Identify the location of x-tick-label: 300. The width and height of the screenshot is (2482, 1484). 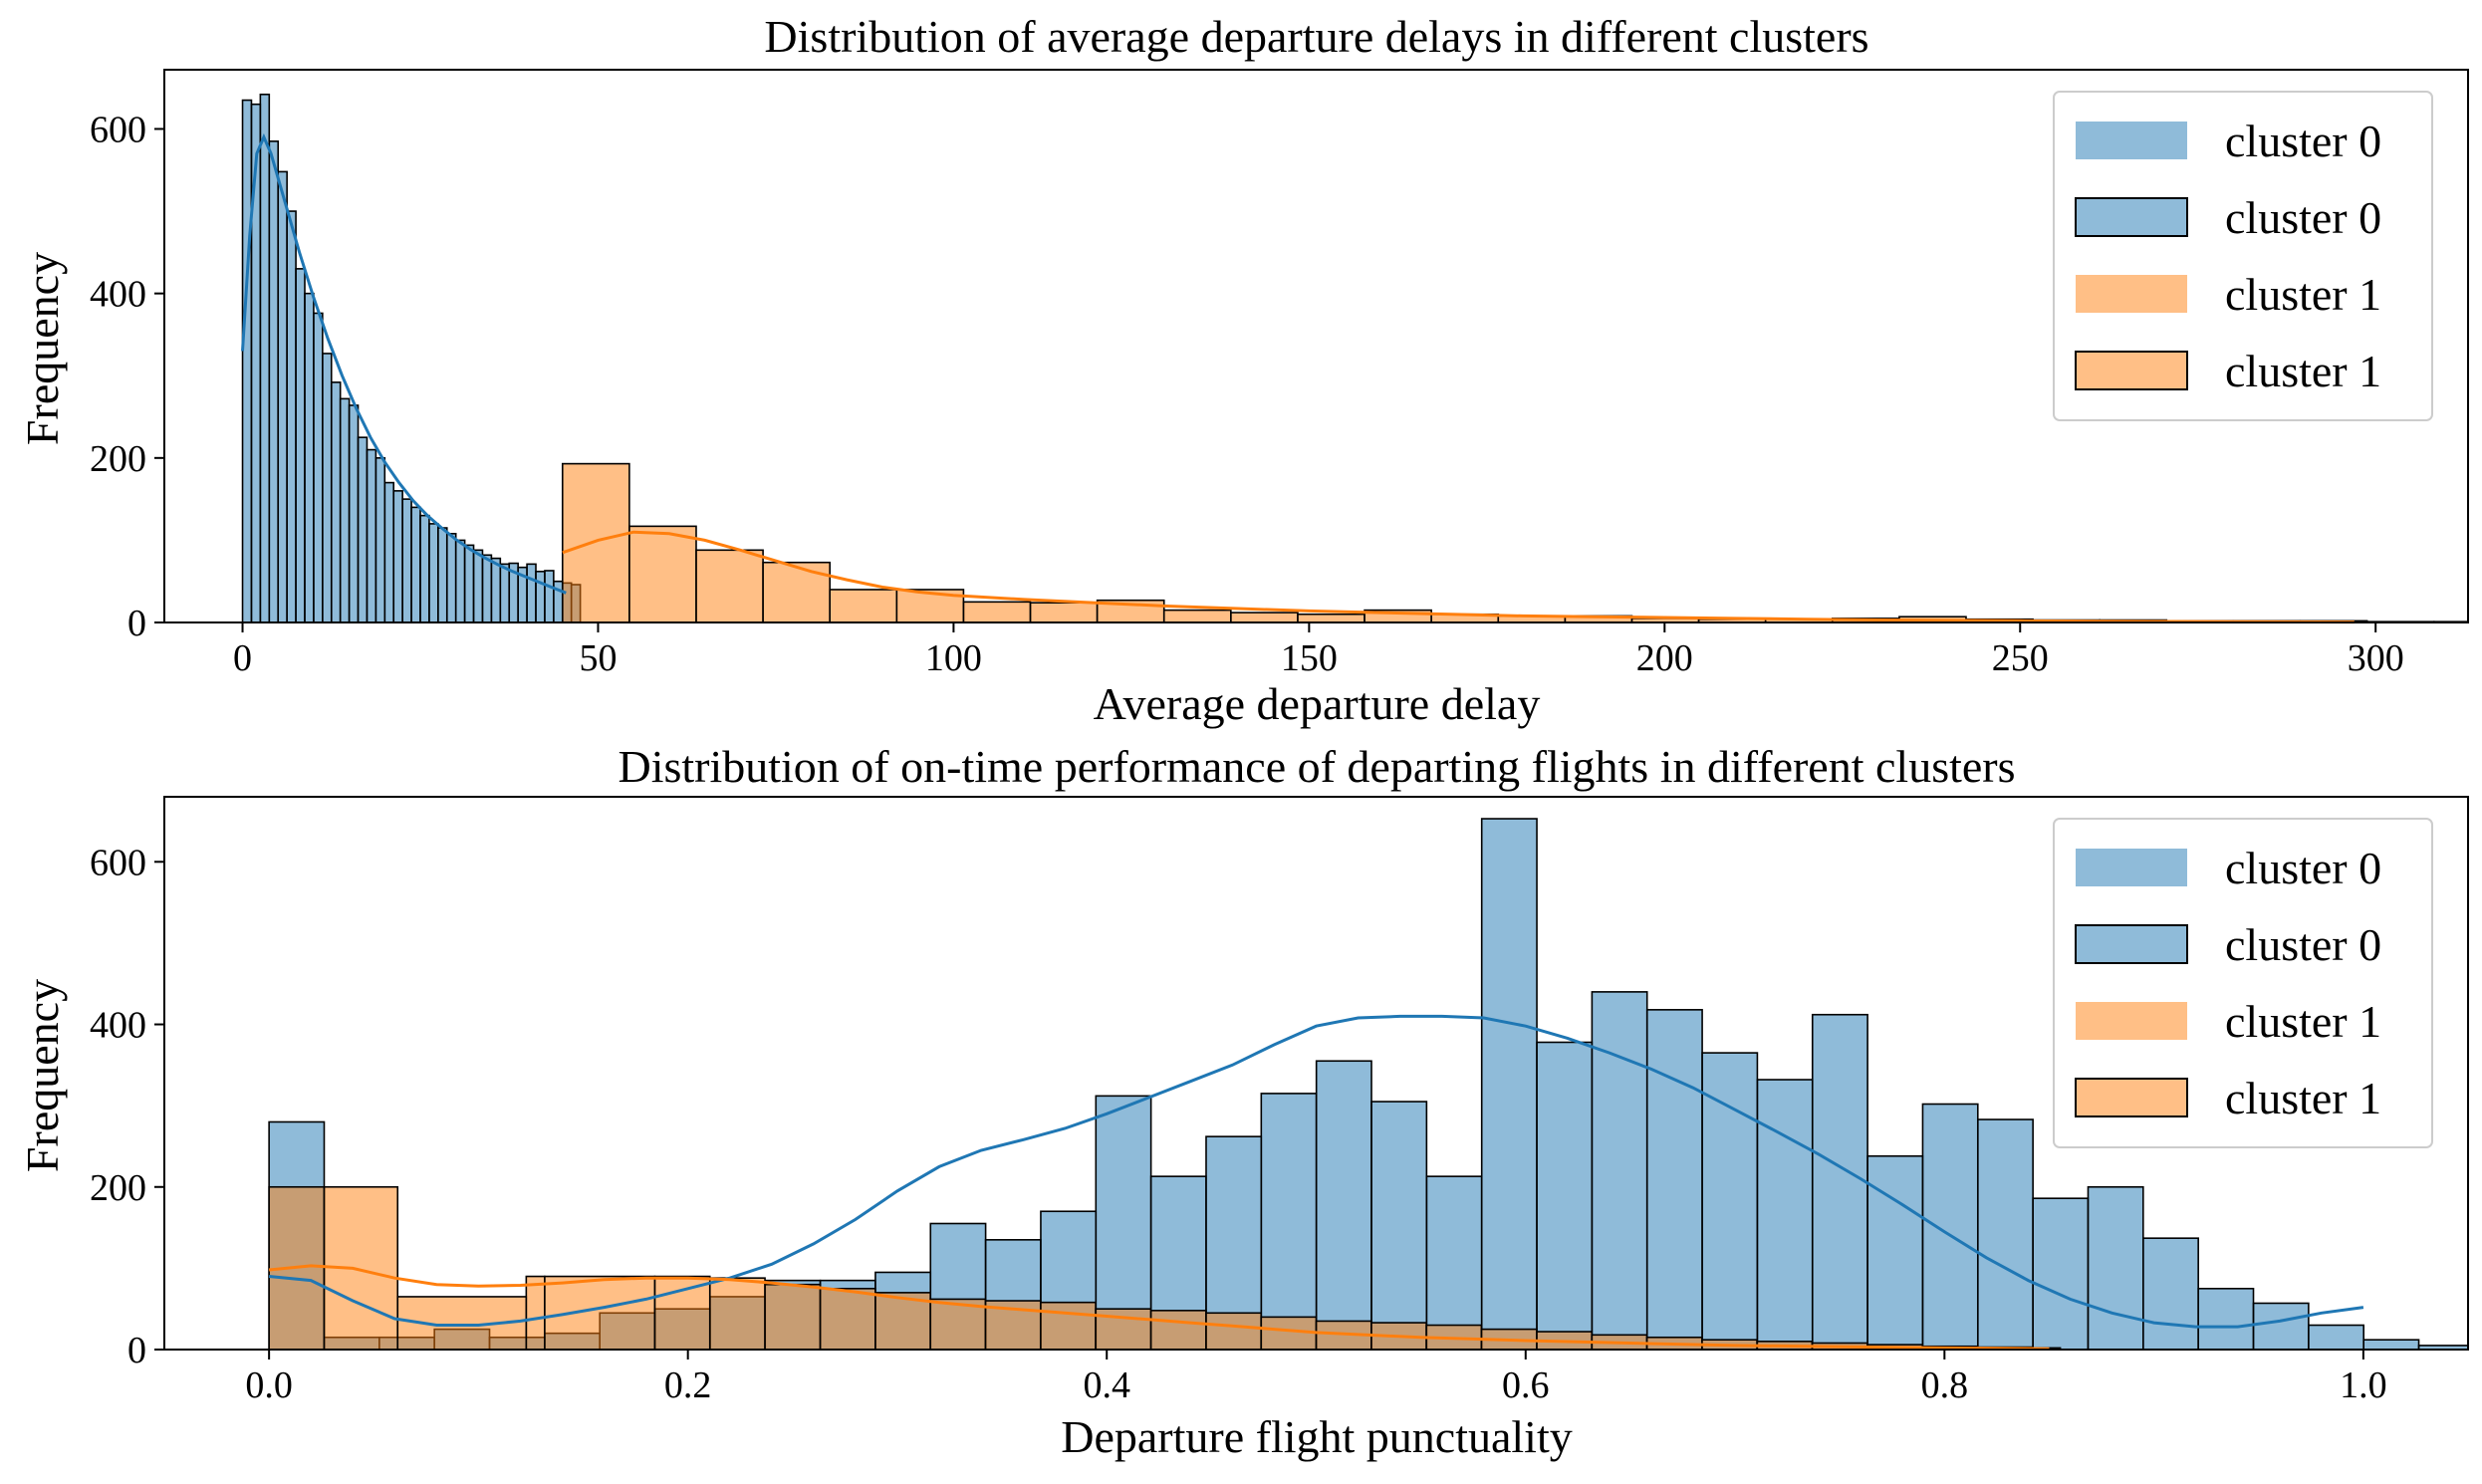
(2376, 658).